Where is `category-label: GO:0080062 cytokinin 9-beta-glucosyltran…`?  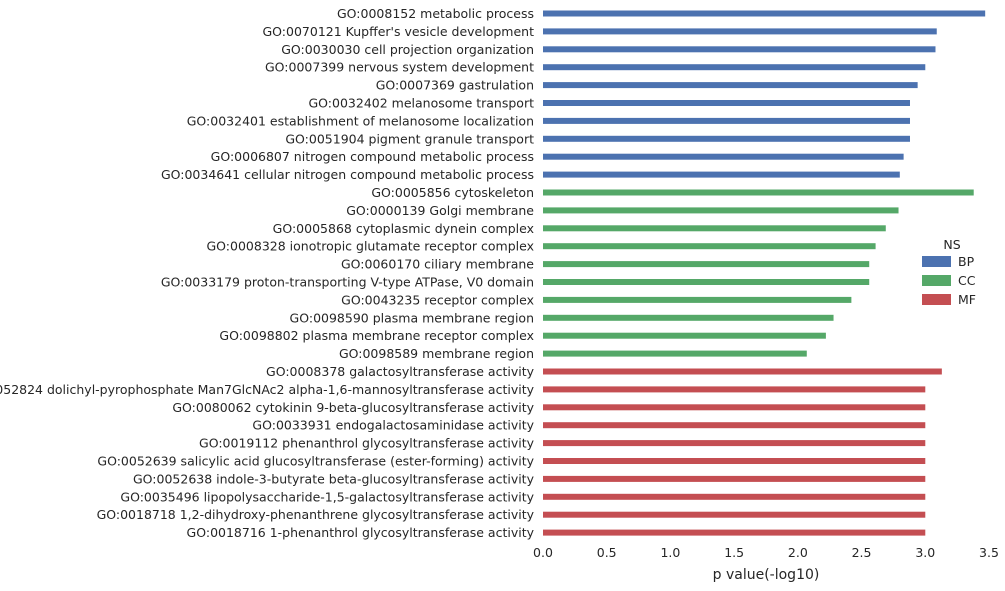 category-label: GO:0080062 cytokinin 9-beta-glucosyltran… is located at coordinates (353, 407).